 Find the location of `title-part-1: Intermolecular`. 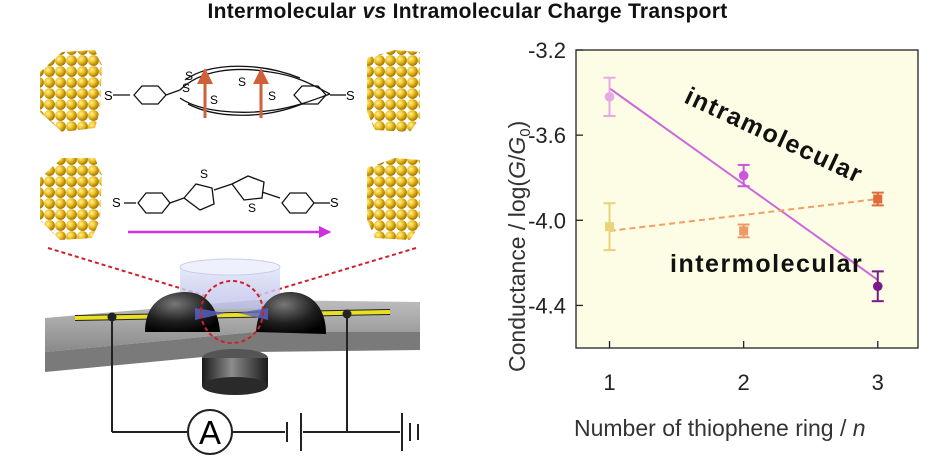

title-part-1: Intermolecular is located at coordinates (285, 11).